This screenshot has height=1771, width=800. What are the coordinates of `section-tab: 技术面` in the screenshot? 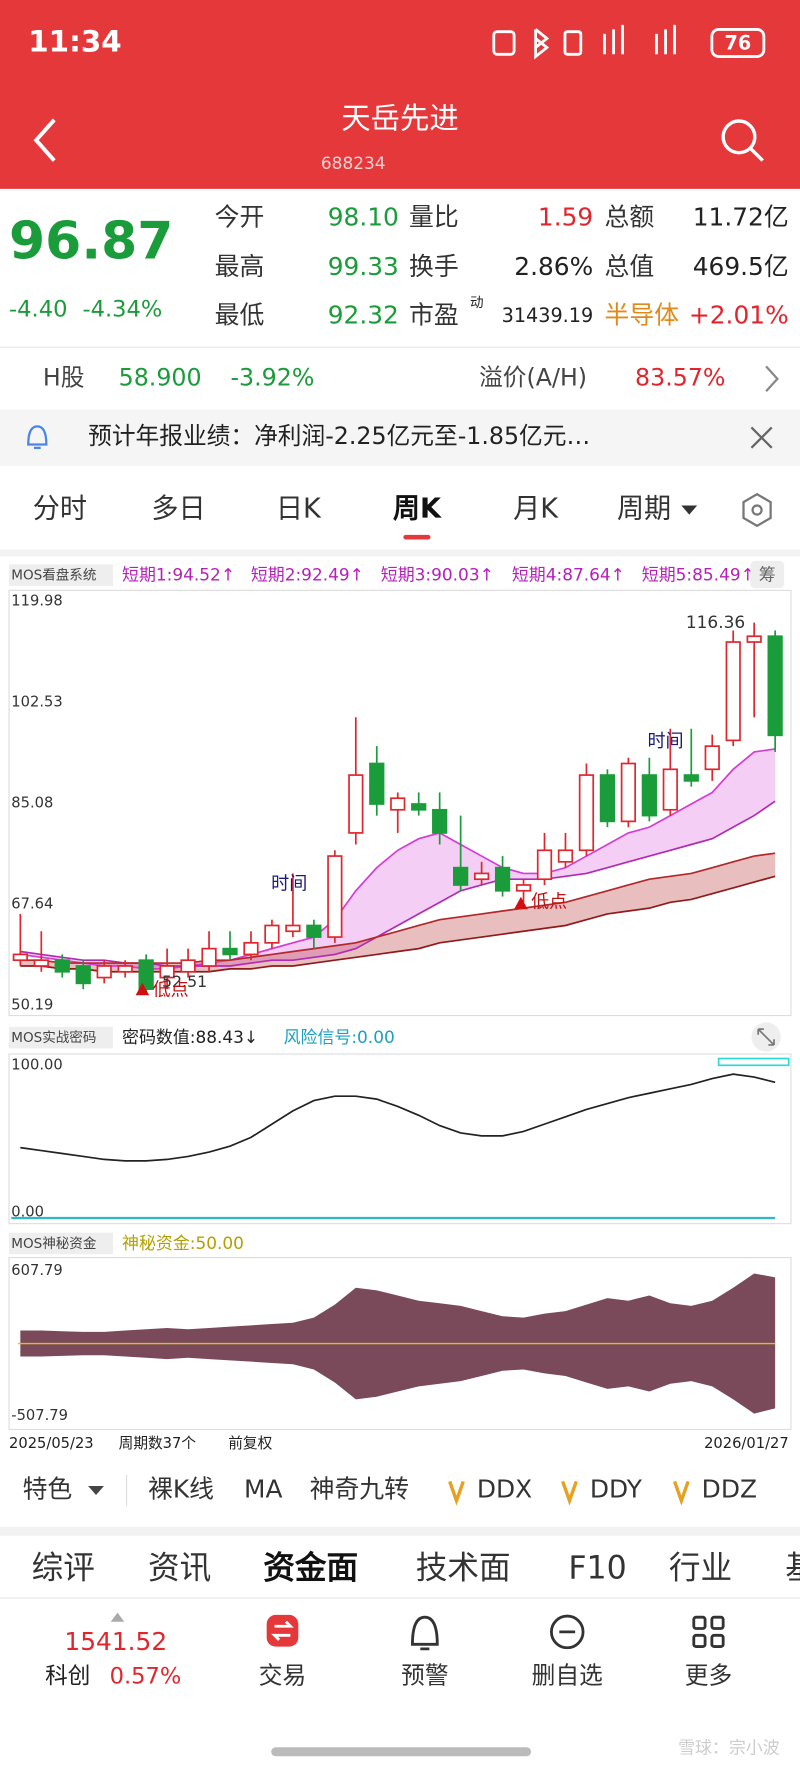 It's located at (463, 1569).